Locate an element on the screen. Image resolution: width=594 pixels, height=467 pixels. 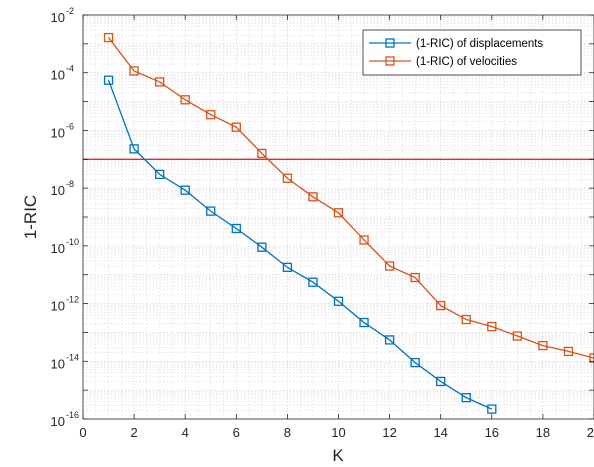
legend-marker-velocities is located at coordinates (390, 61).